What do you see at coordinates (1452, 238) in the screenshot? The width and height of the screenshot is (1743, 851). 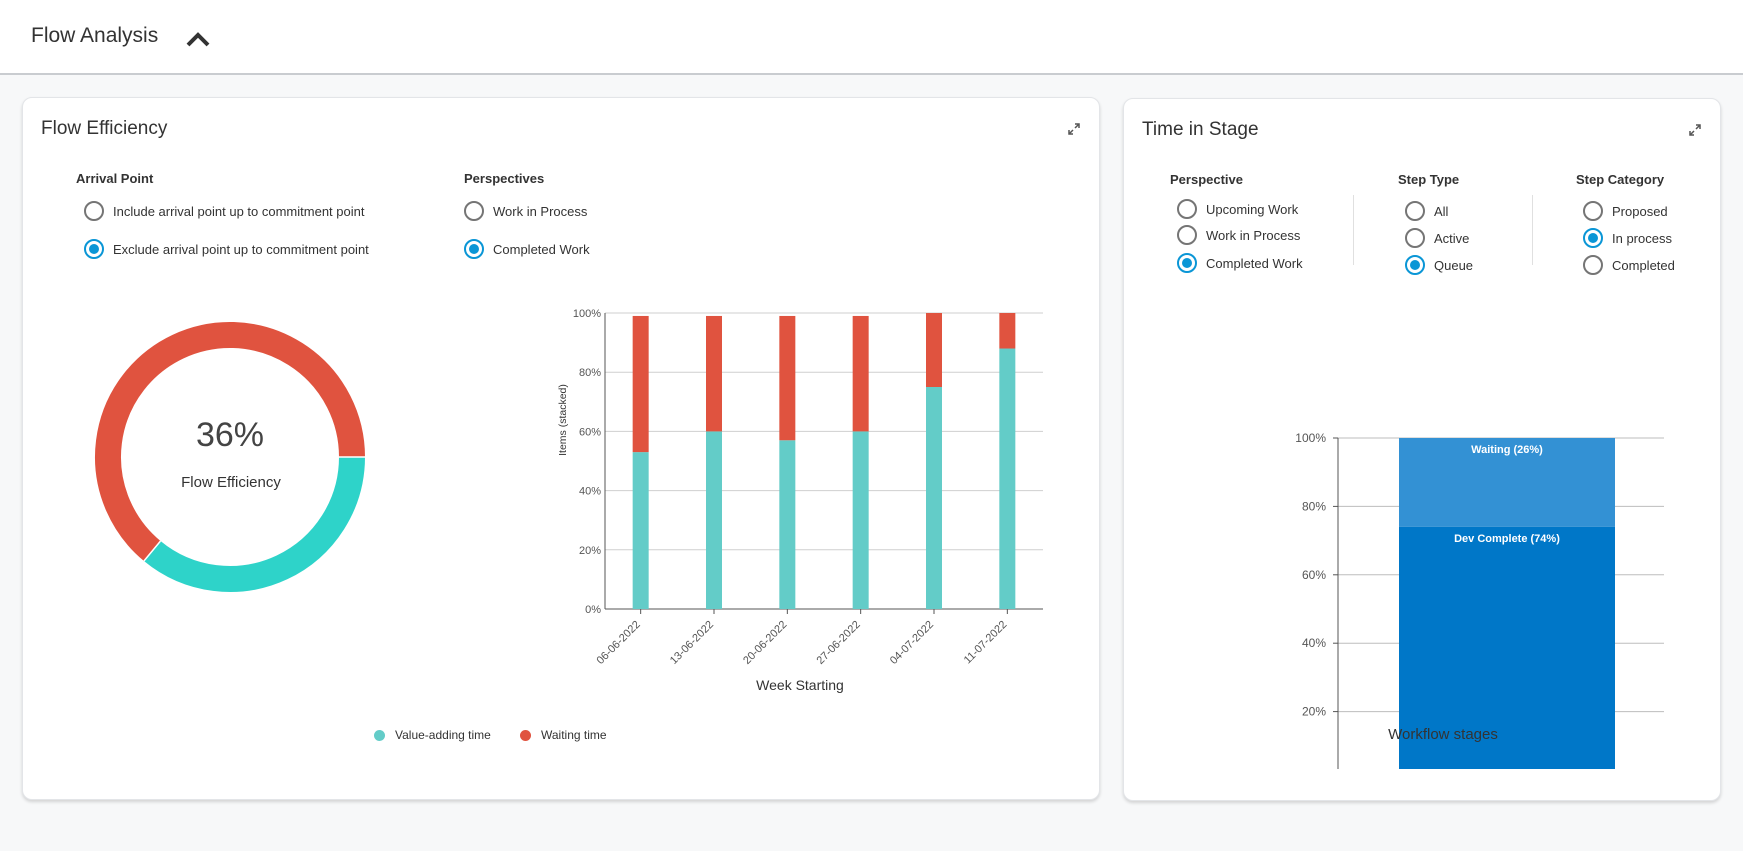 I see `radio-label: Active` at bounding box center [1452, 238].